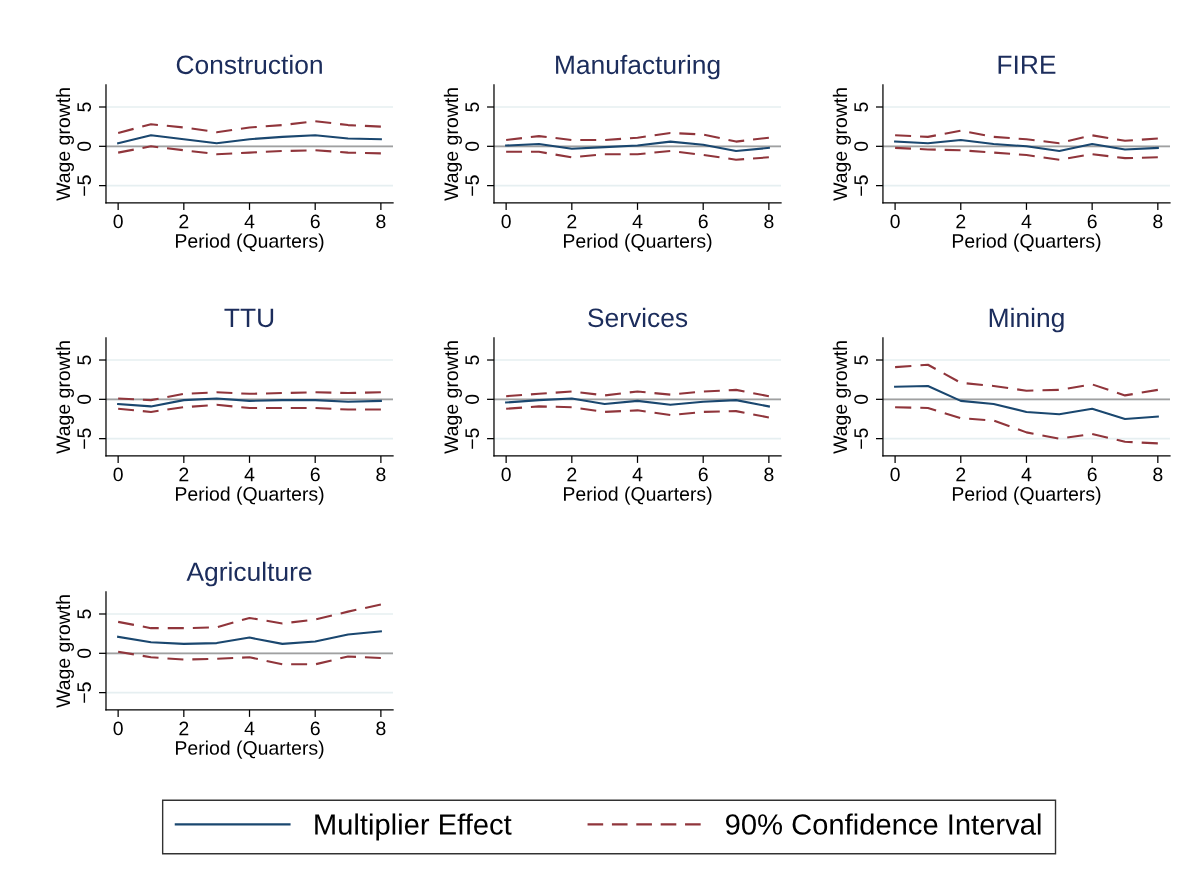 Image resolution: width=1199 pixels, height=877 pixels. What do you see at coordinates (249, 574) in the screenshot?
I see `chart-title: Agriculture` at bounding box center [249, 574].